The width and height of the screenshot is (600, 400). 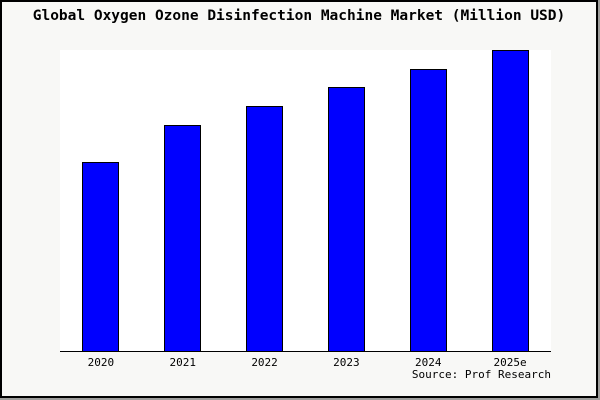 I want to click on x-tick-label-2022: 2022, so click(x=264, y=362).